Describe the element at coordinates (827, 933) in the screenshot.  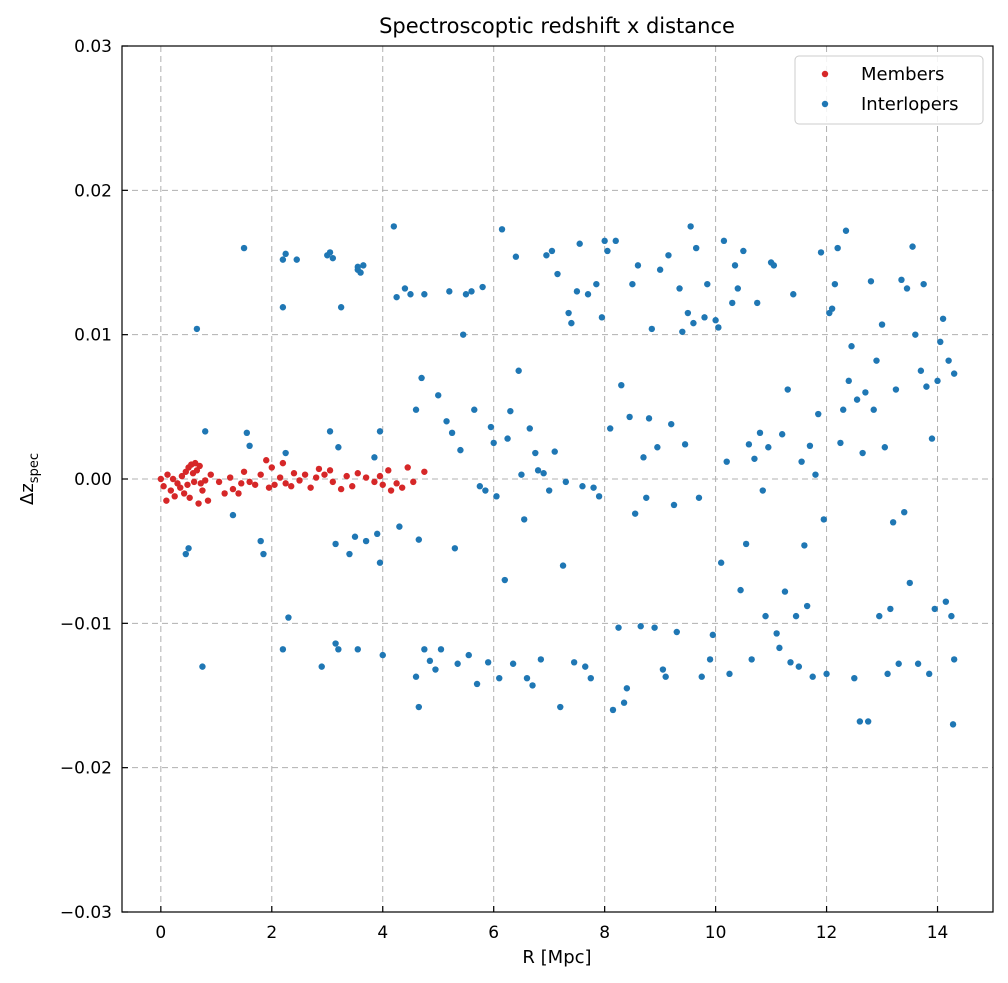
I see `x-tick-label: 12` at that location.